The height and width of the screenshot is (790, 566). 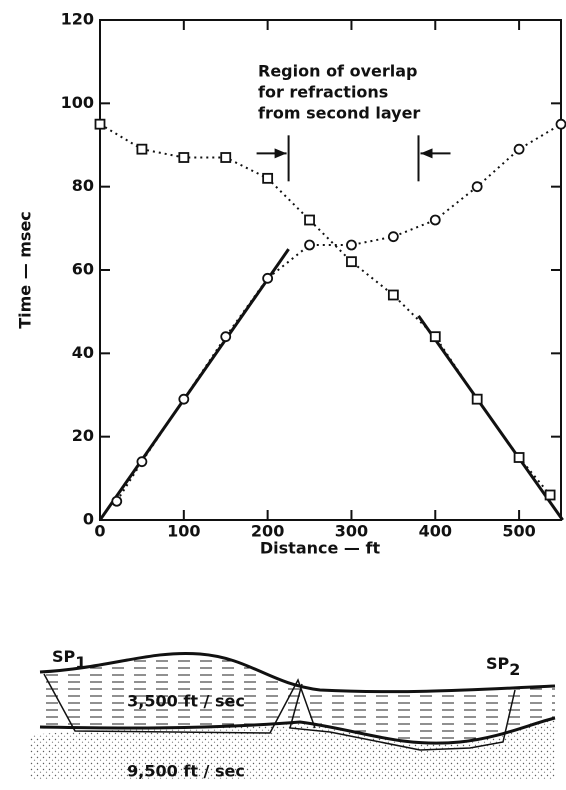 What do you see at coordinates (83, 185) in the screenshot?
I see `y-tick-label: 80` at bounding box center [83, 185].